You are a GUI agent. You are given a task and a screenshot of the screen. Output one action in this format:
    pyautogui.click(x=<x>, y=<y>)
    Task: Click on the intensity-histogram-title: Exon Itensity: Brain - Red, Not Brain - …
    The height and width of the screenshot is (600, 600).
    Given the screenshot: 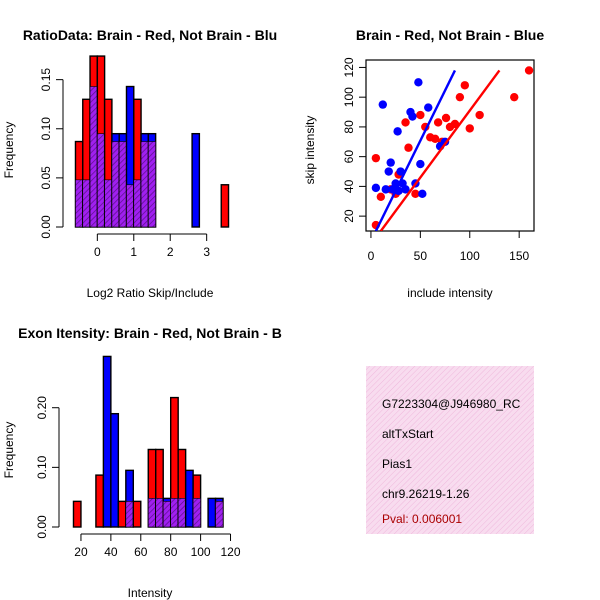 What is the action you would take?
    pyautogui.click(x=150, y=333)
    